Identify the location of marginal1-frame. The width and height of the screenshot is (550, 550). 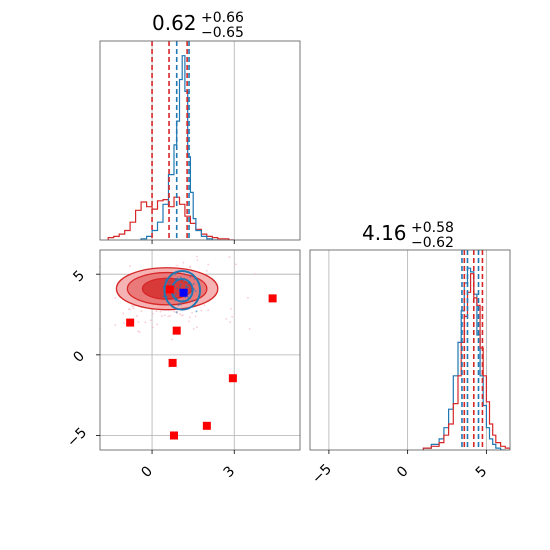
(200, 140).